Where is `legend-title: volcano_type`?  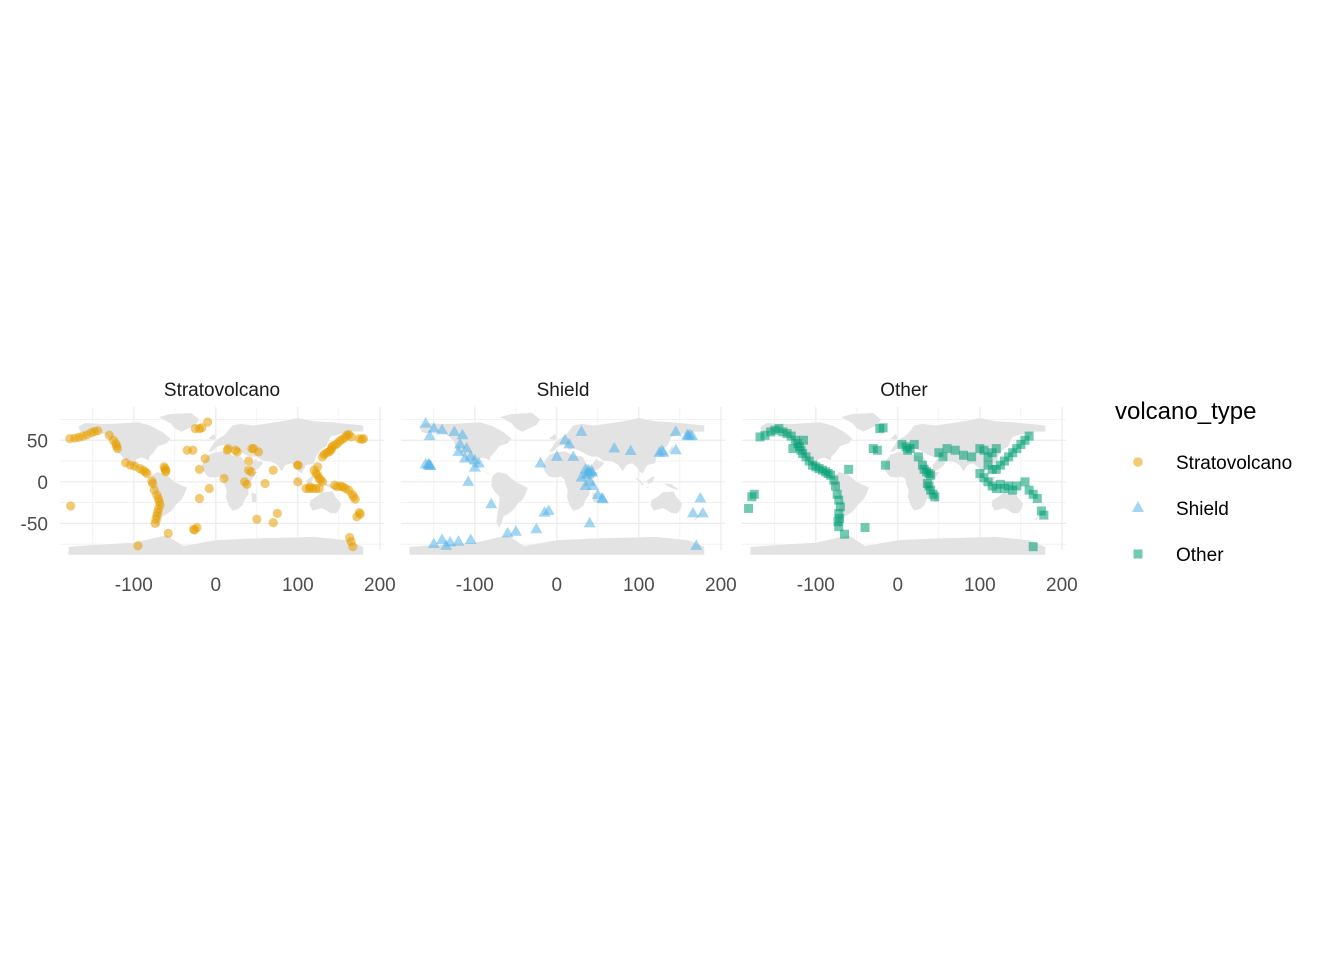
legend-title: volcano_type is located at coordinates (1185, 411).